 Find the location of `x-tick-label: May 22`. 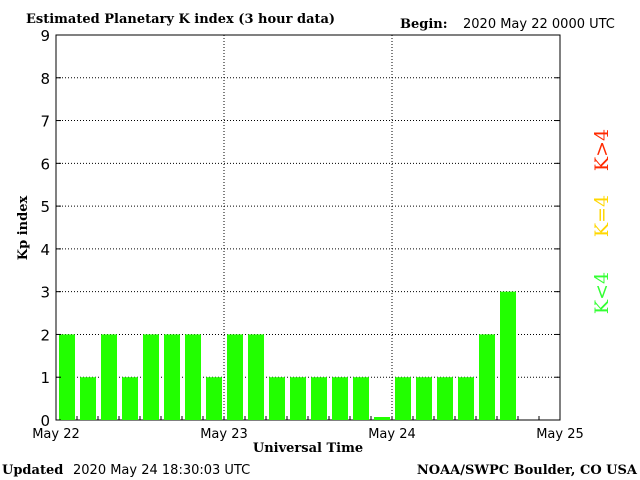

x-tick-label: May 22 is located at coordinates (56, 434).